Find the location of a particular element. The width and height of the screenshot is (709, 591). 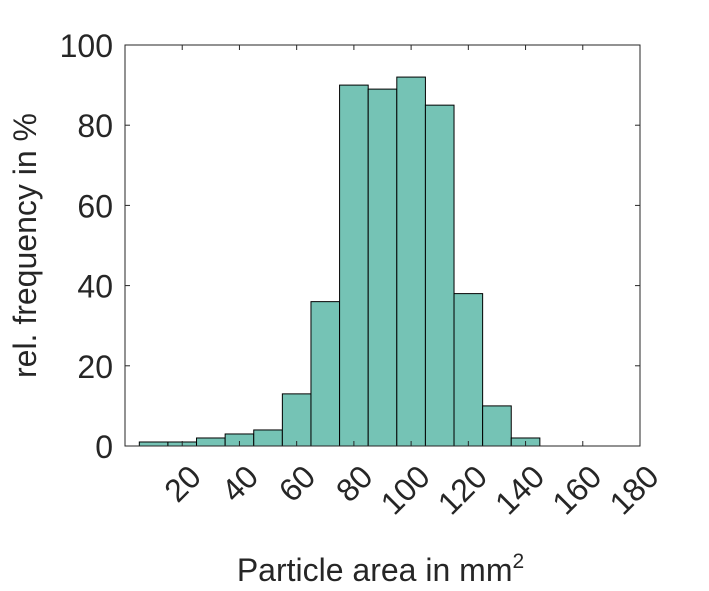

x-axis-title: Particle area in mm2 is located at coordinates (380, 569).